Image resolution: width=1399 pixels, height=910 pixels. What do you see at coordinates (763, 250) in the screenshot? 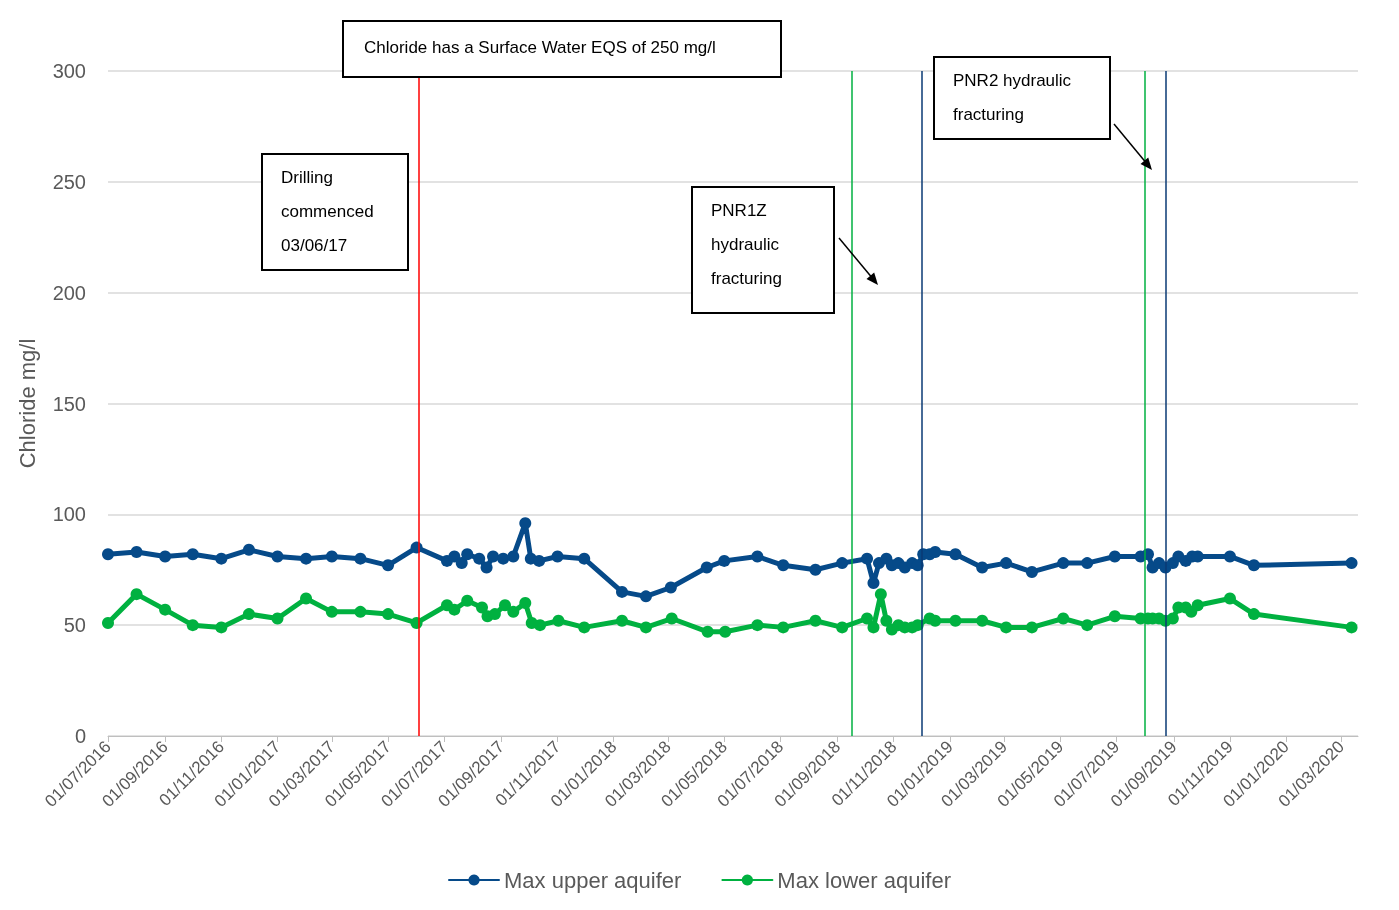
I see `note-box: PNR1Z hydraulic fracturing` at bounding box center [763, 250].